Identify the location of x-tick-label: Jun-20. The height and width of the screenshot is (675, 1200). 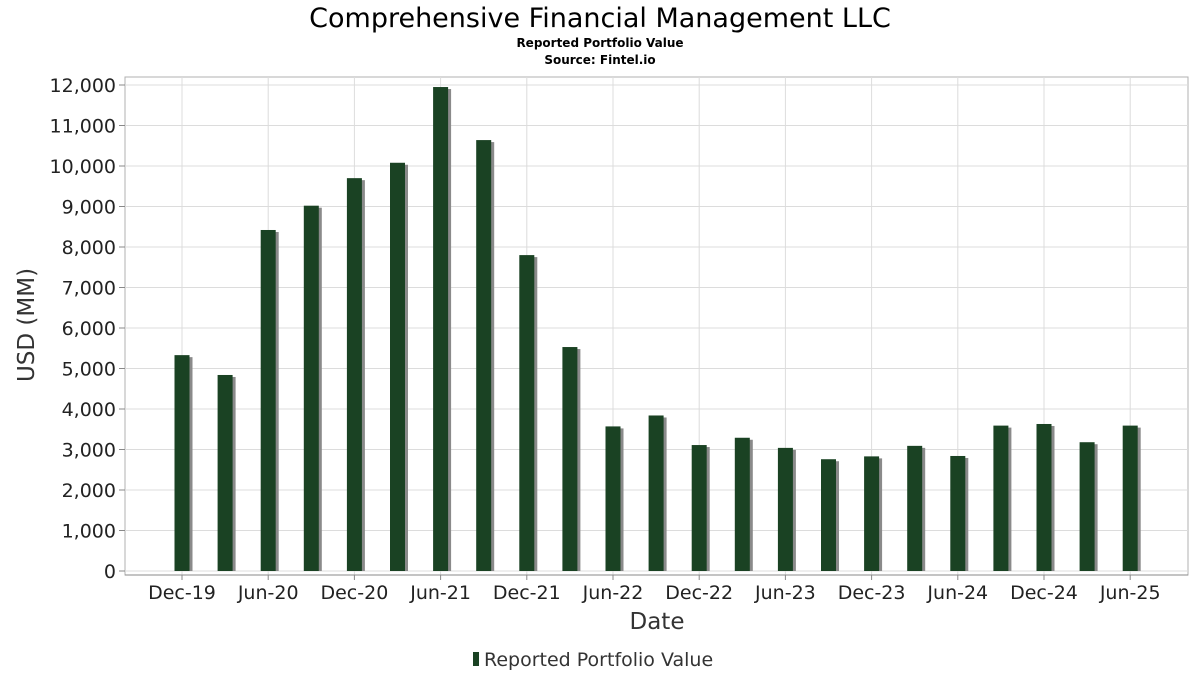
(268, 593).